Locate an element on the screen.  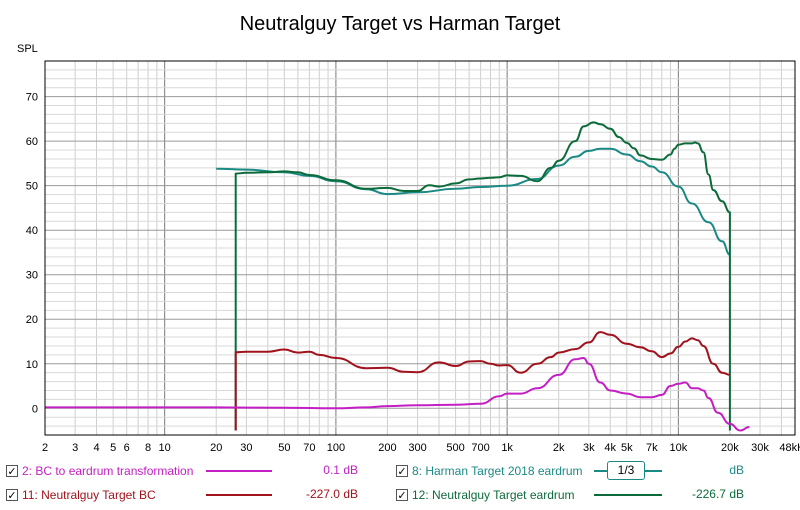
chart-title: Neutralguy Target vs Harman Target is located at coordinates (400, 24).